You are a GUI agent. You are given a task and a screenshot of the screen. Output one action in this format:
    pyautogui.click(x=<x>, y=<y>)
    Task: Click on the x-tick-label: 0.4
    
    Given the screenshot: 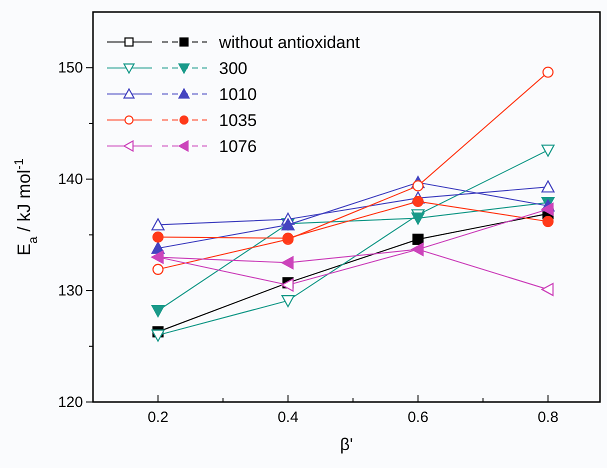 What is the action you would take?
    pyautogui.click(x=288, y=417)
    